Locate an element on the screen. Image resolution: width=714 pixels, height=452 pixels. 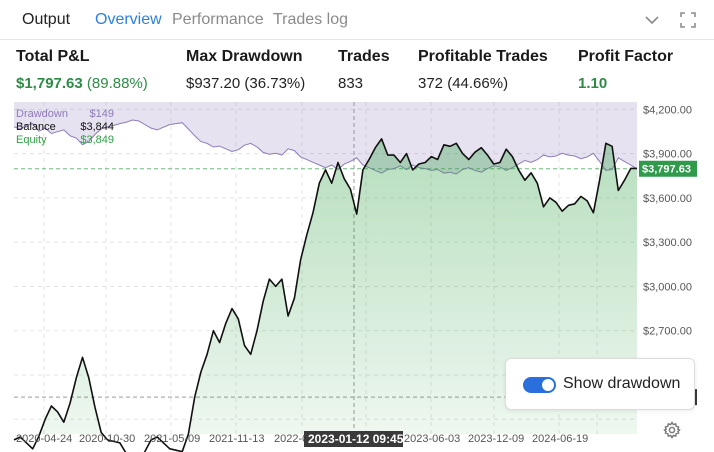
show-drawdown-label: Show drawdown is located at coordinates (622, 383).